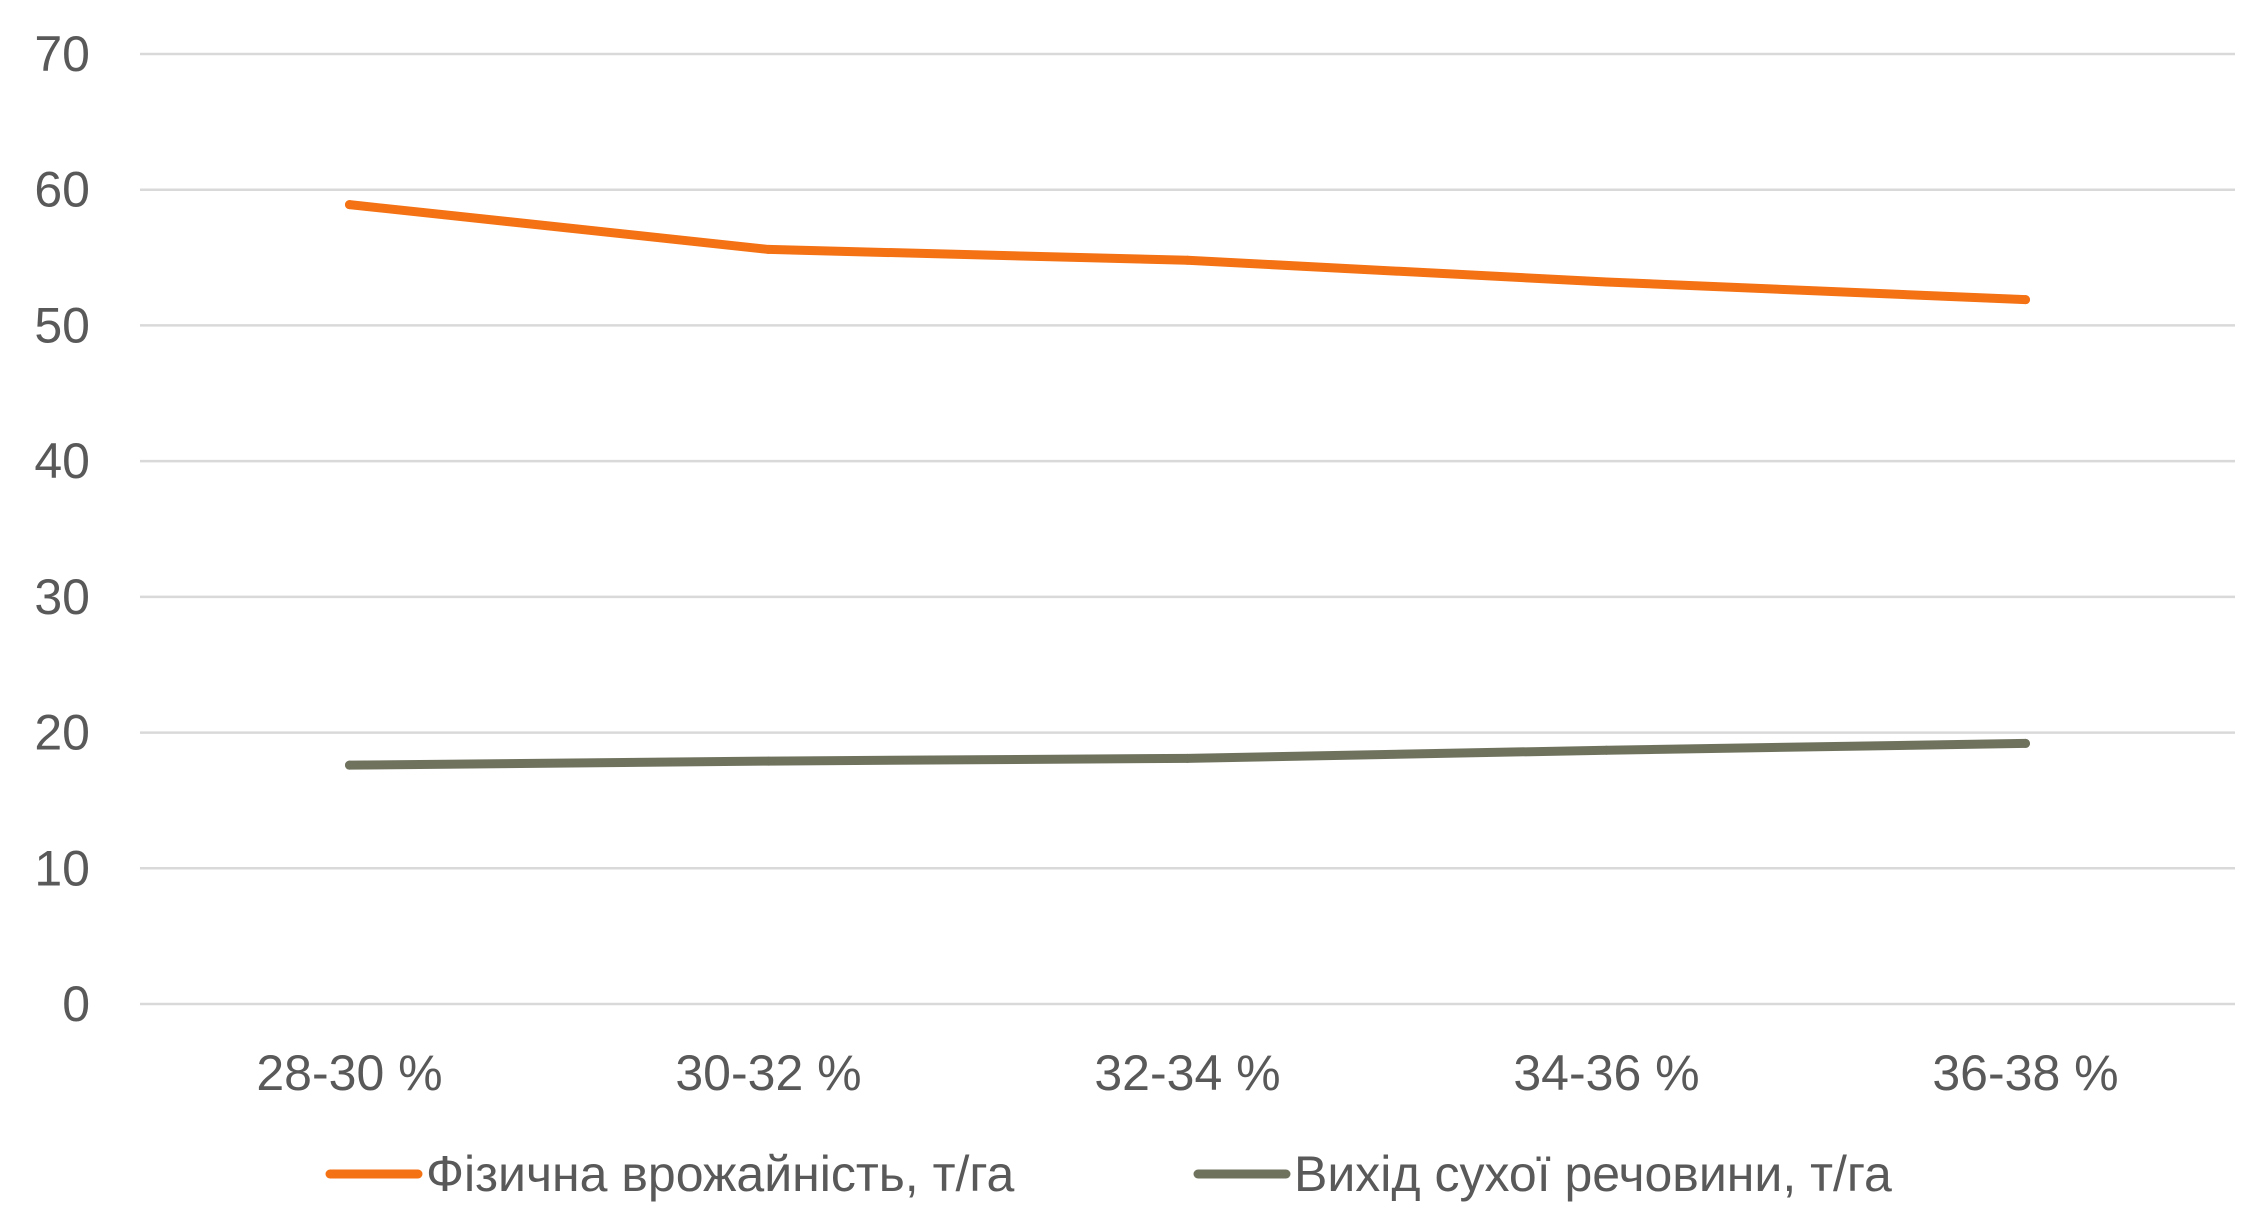 The width and height of the screenshot is (2254, 1230). Describe the element at coordinates (62, 190) in the screenshot. I see `y-tick-label: 60` at that location.